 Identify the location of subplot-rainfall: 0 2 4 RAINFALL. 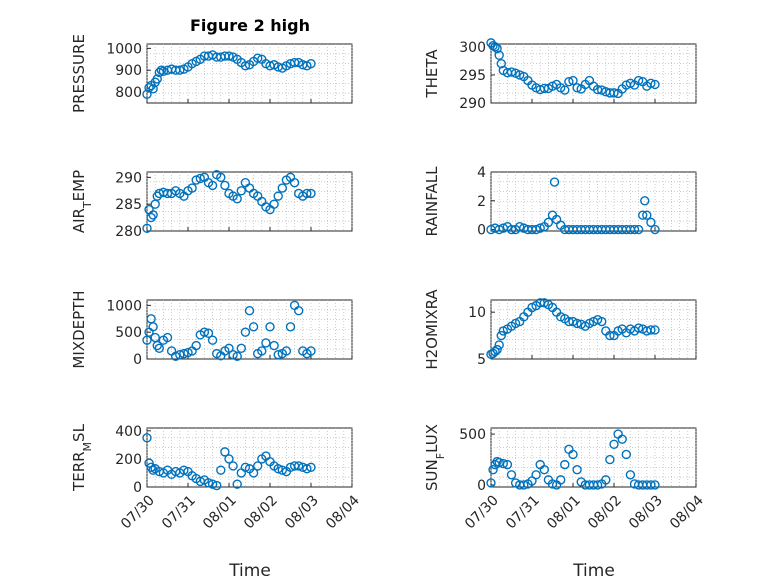
(560, 202).